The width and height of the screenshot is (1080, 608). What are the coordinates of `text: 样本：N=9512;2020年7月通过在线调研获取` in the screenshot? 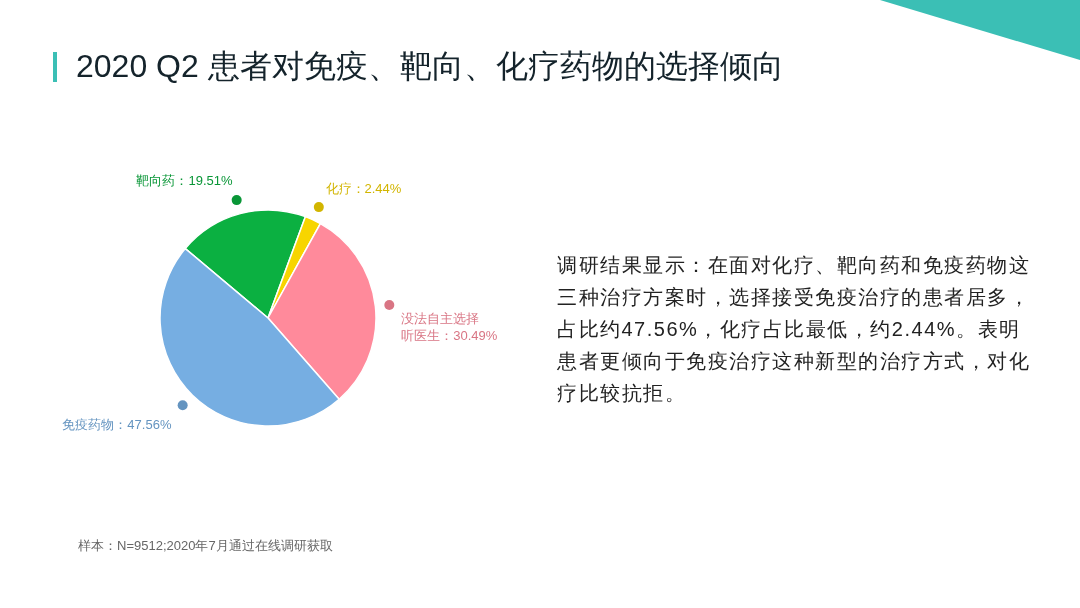 It's located at (205, 546).